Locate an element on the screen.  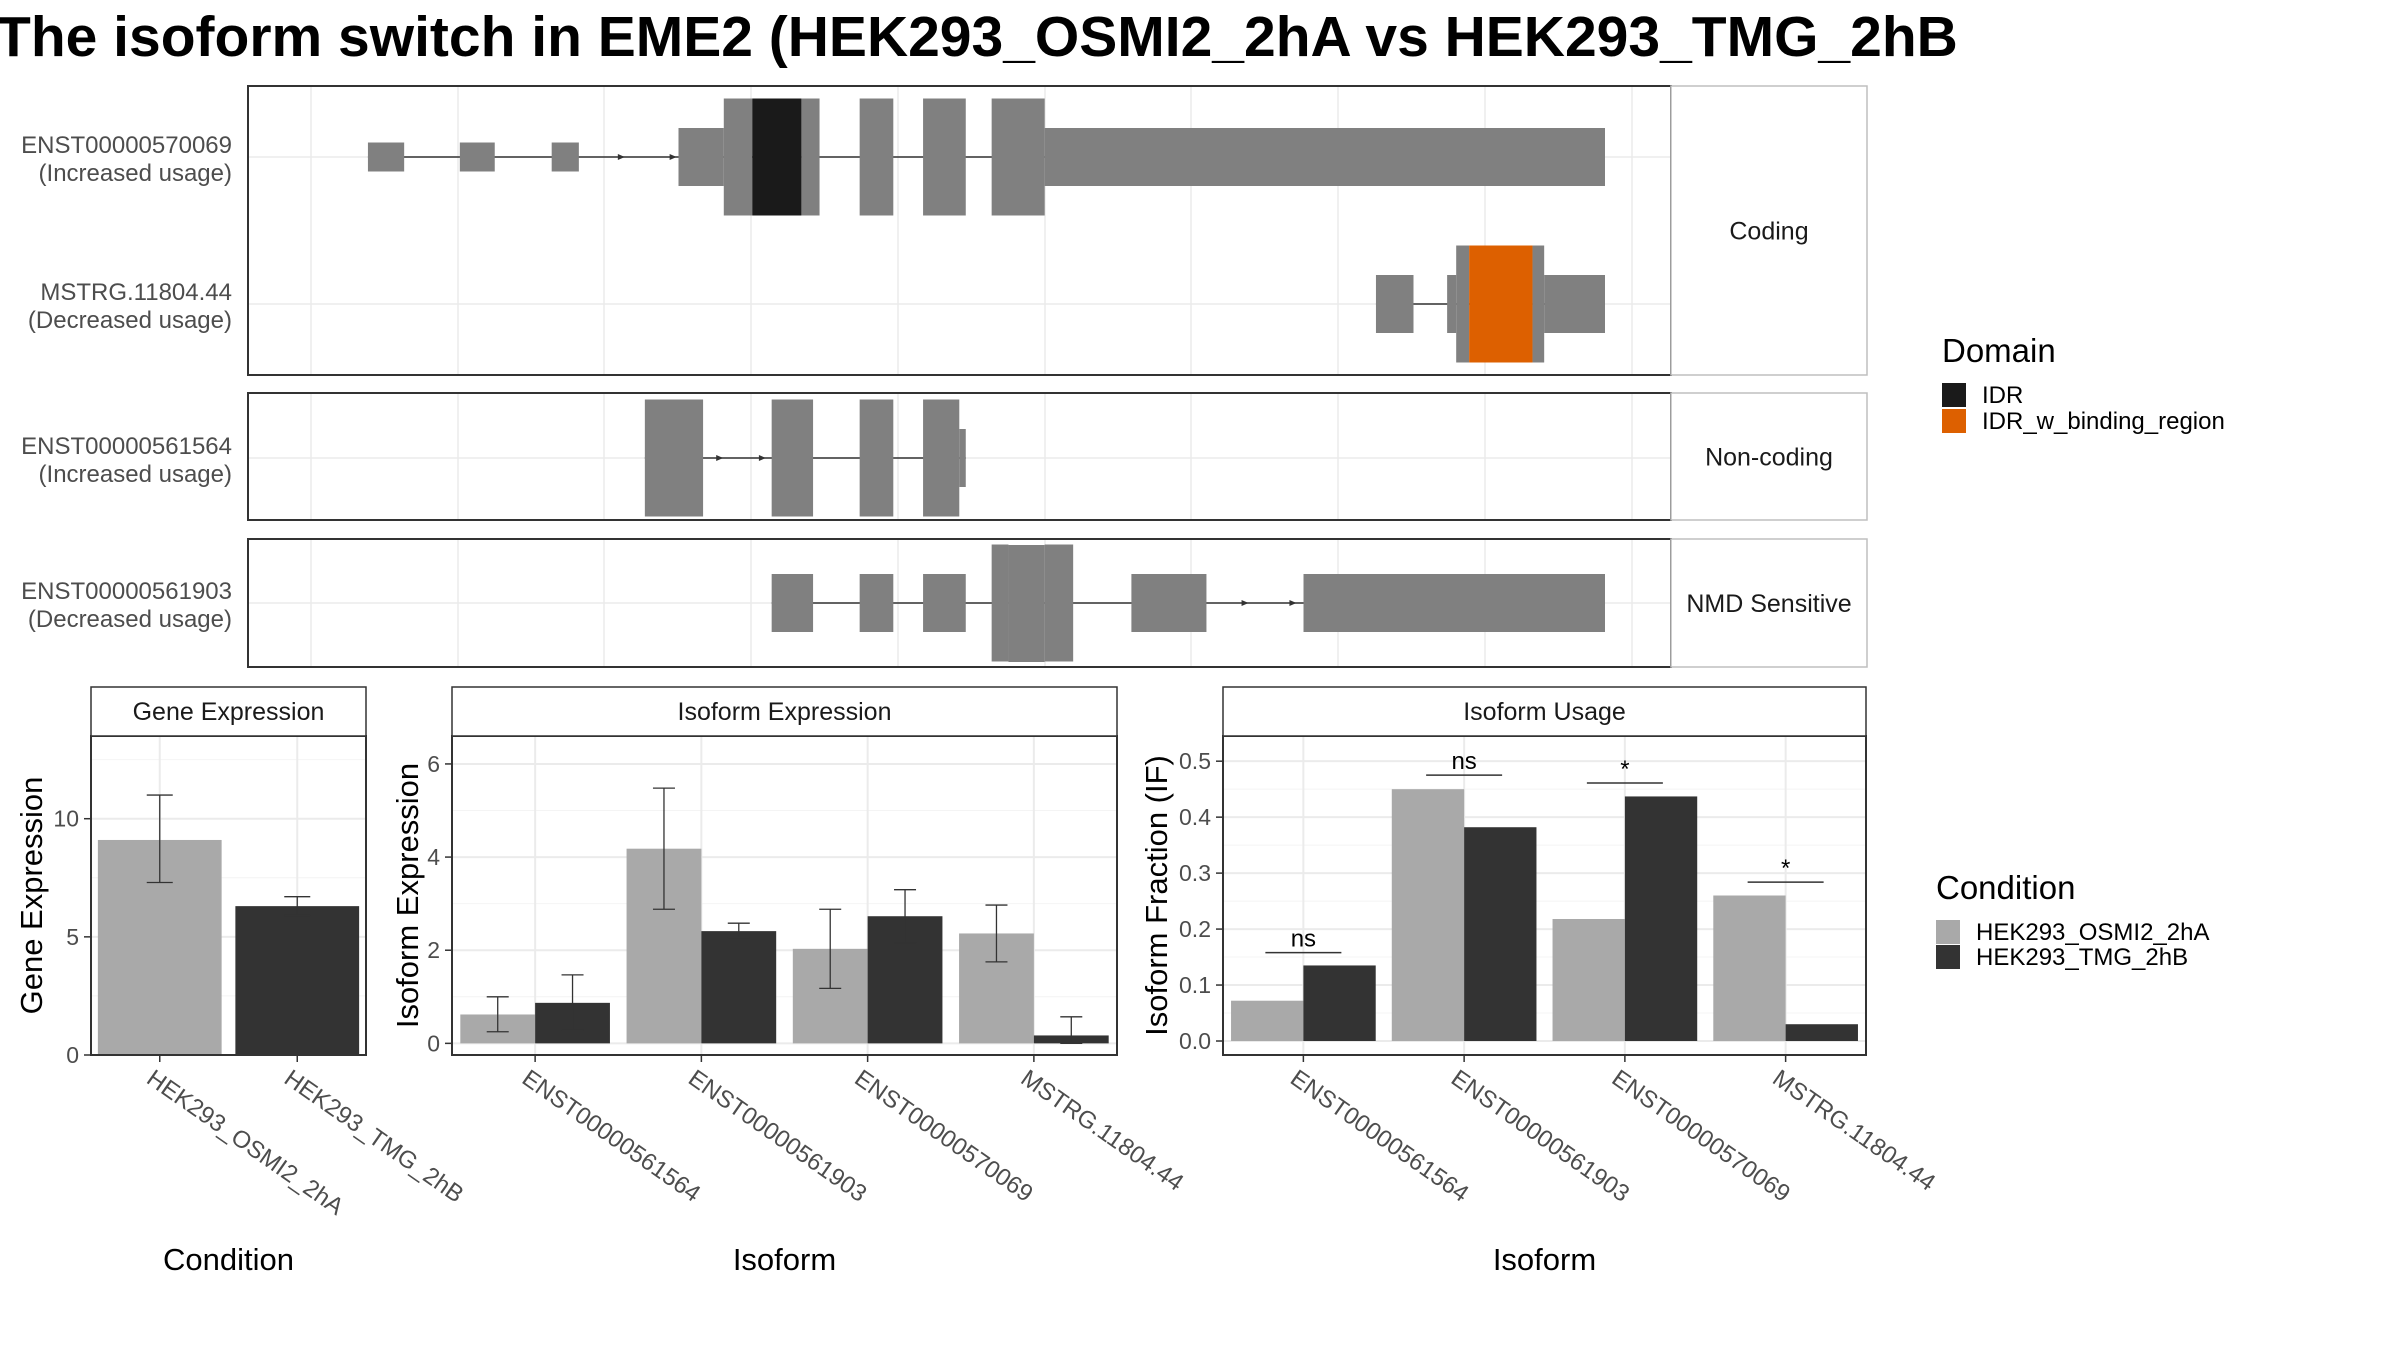
transcript-label: ENST00000570069 is located at coordinates (126, 145).